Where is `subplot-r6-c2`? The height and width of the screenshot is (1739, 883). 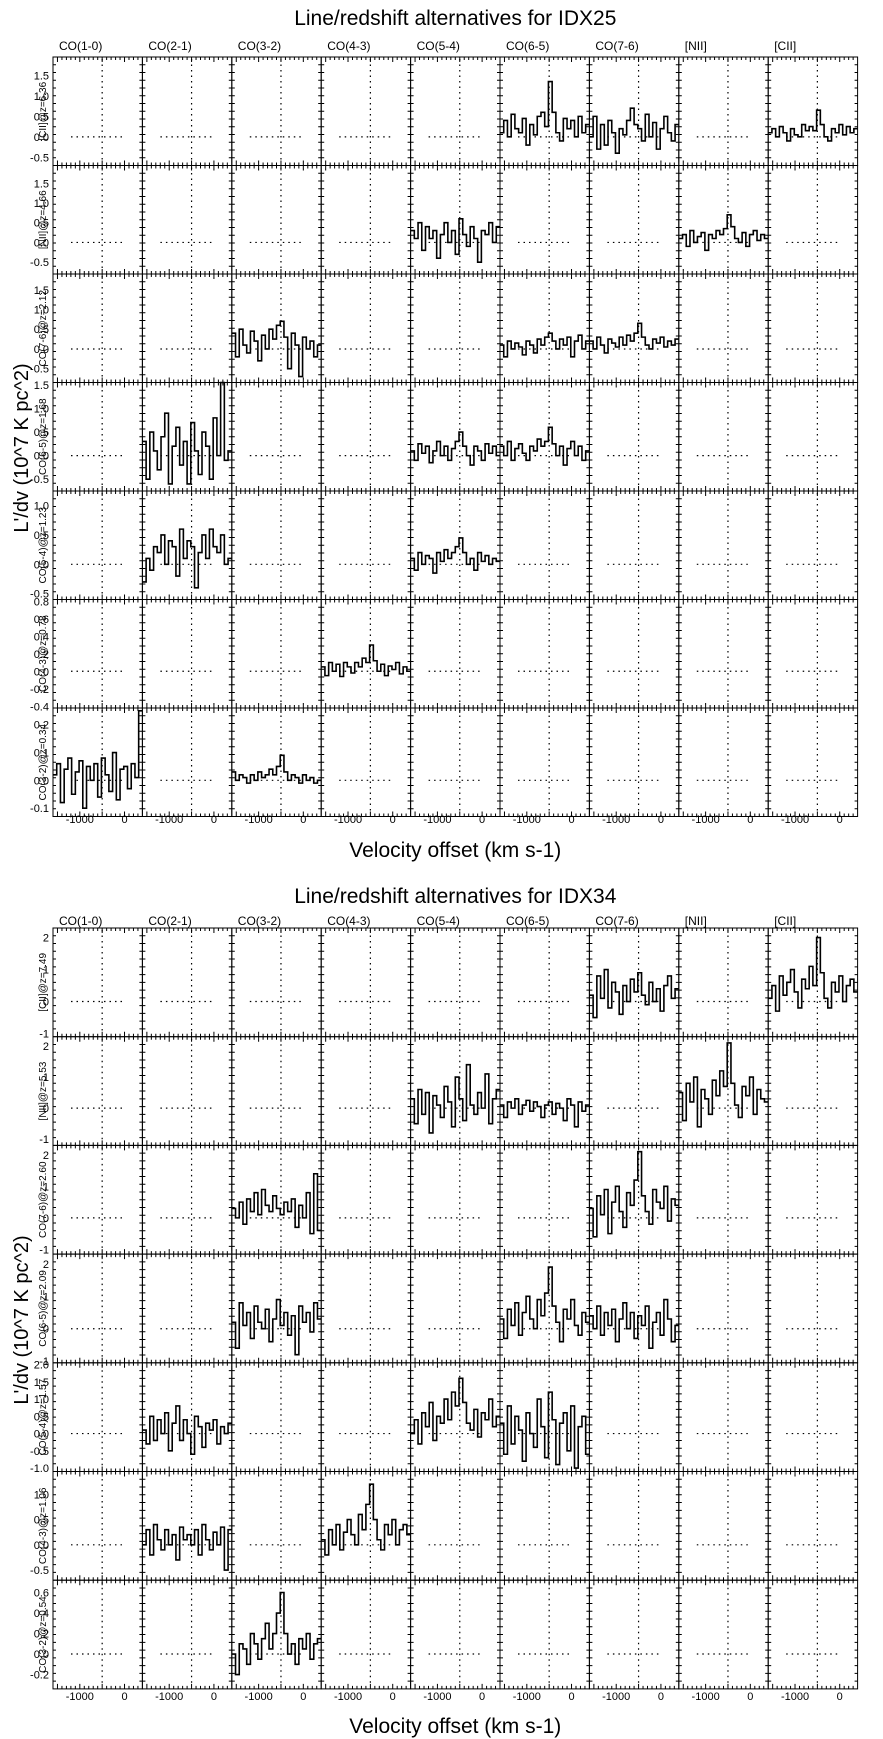 subplot-r6-c2 is located at coordinates (276, 762).